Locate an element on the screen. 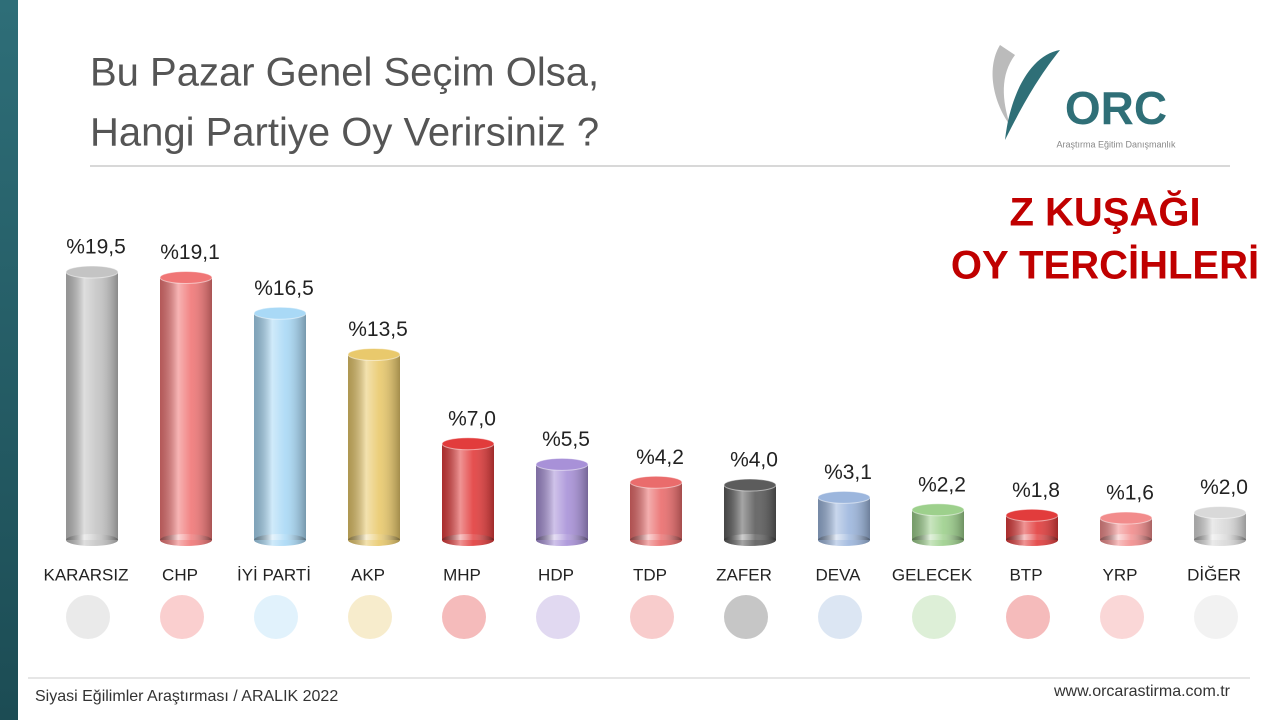 The image size is (1280, 725). value-label: %19,5 is located at coordinates (96, 247).